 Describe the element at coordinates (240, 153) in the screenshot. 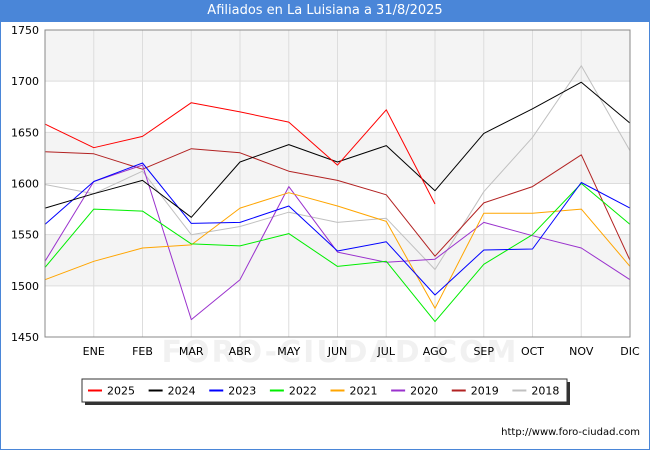

I see `series-line-2025` at that location.